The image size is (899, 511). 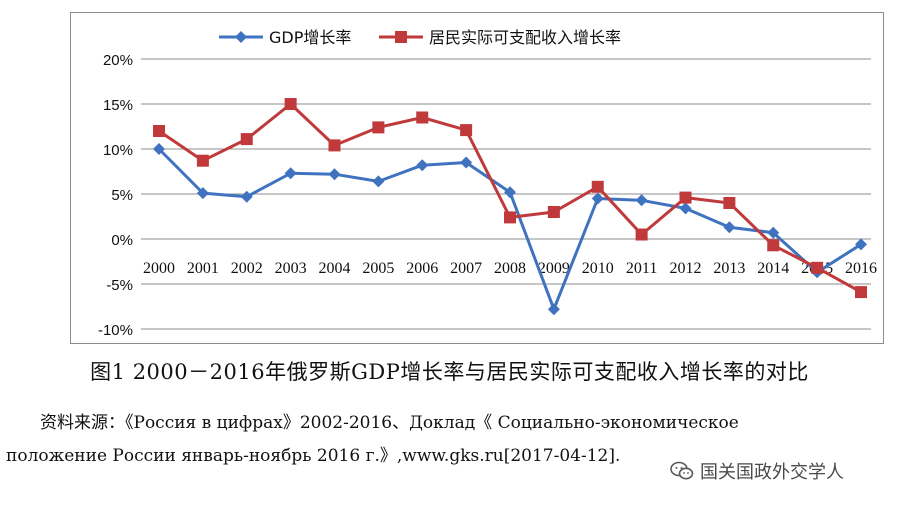 I want to click on x-tick-label: 2004, so click(x=335, y=268).